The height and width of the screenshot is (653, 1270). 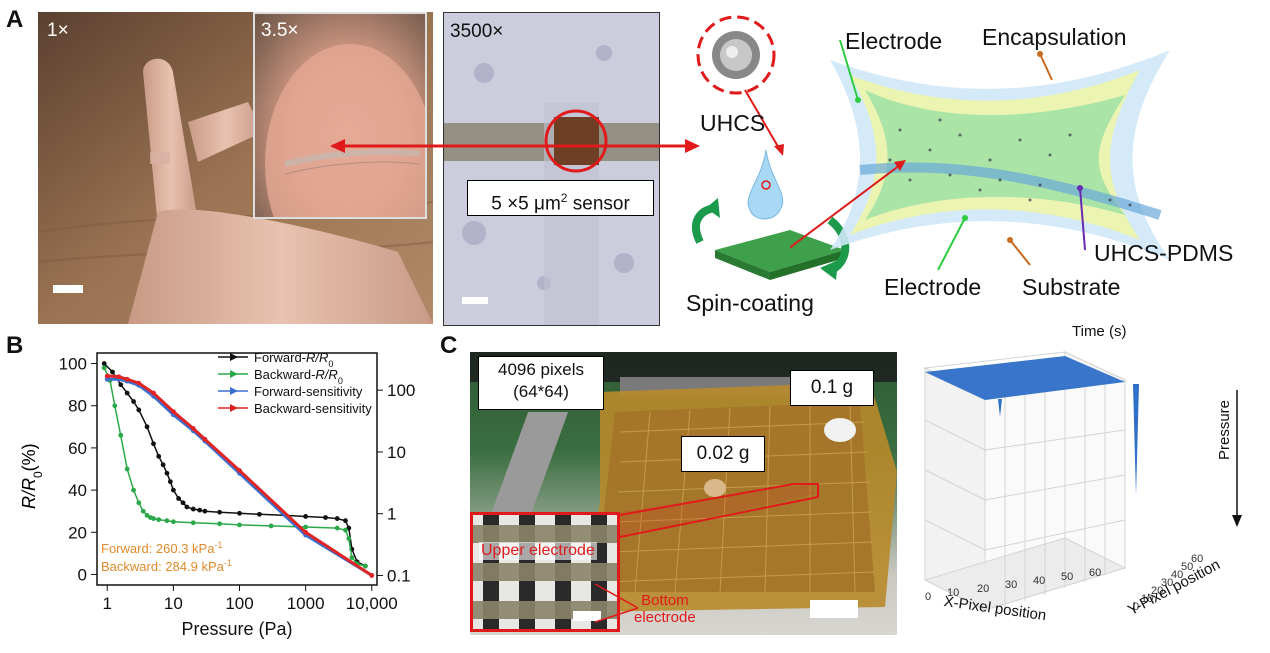 What do you see at coordinates (1082, 482) in the screenshot?
I see `pressure-map-3d-plot: 0 10 20 30 40 50 60 0 10 20 30 40 50 60` at bounding box center [1082, 482].